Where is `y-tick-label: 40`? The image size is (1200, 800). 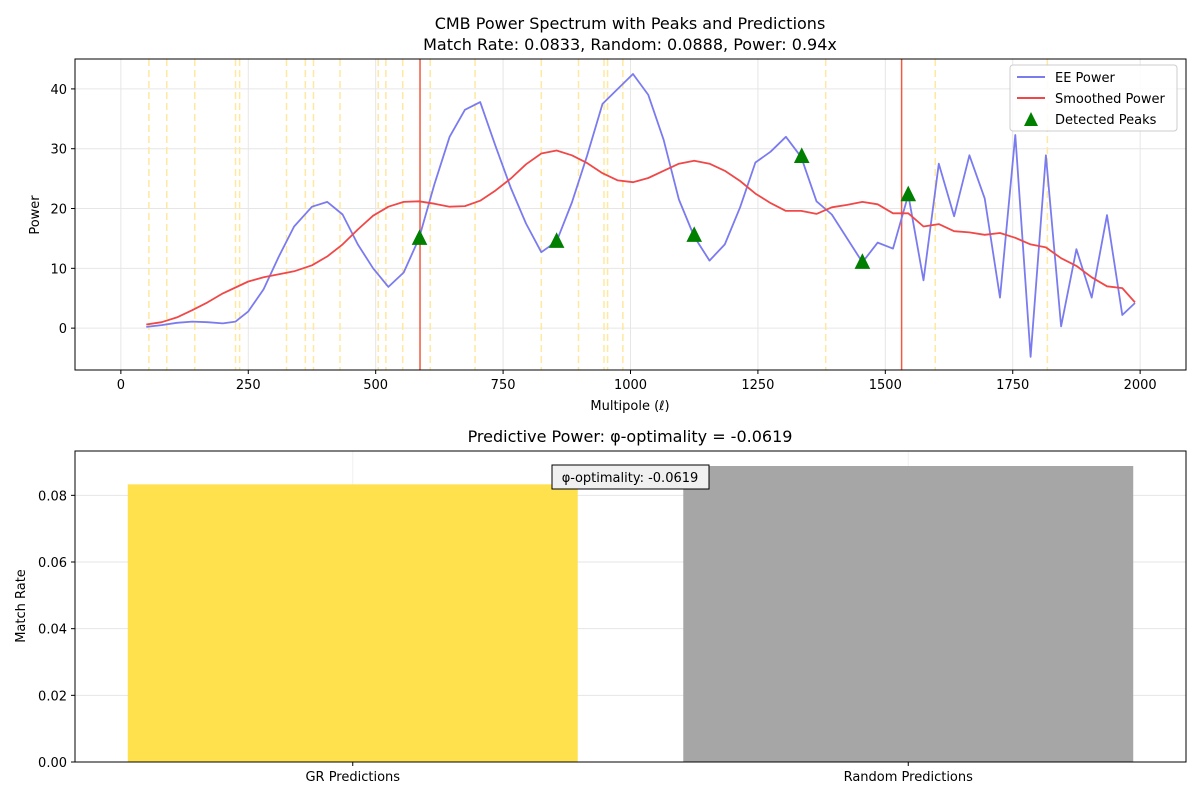 y-tick-label: 40 is located at coordinates (58, 90).